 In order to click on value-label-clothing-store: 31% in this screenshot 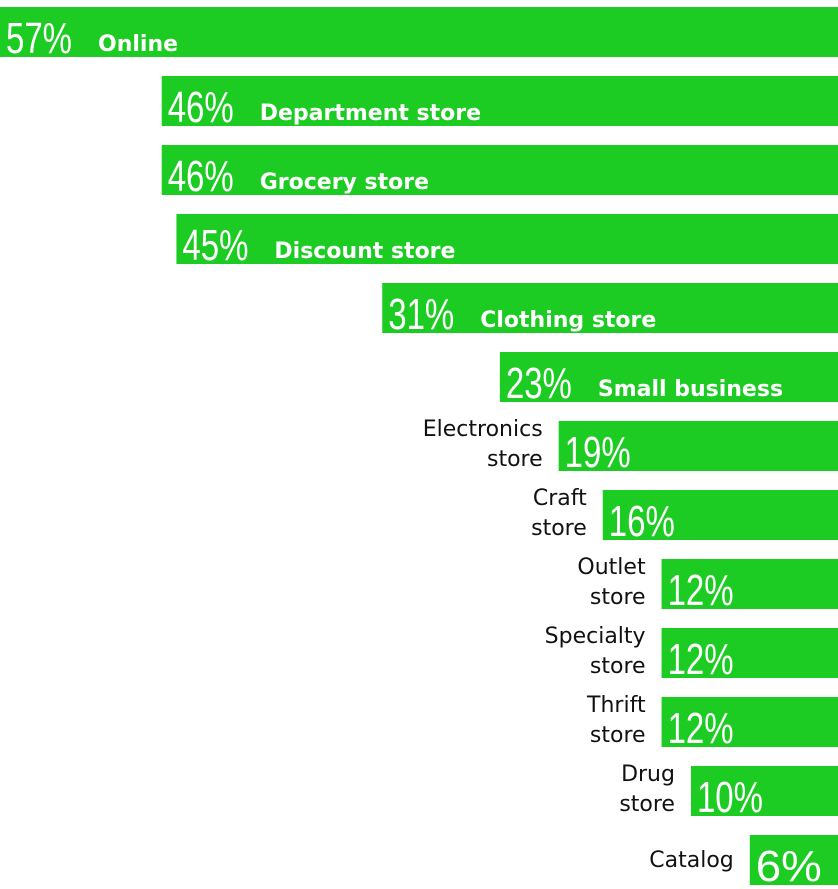, I will do `click(421, 314)`.